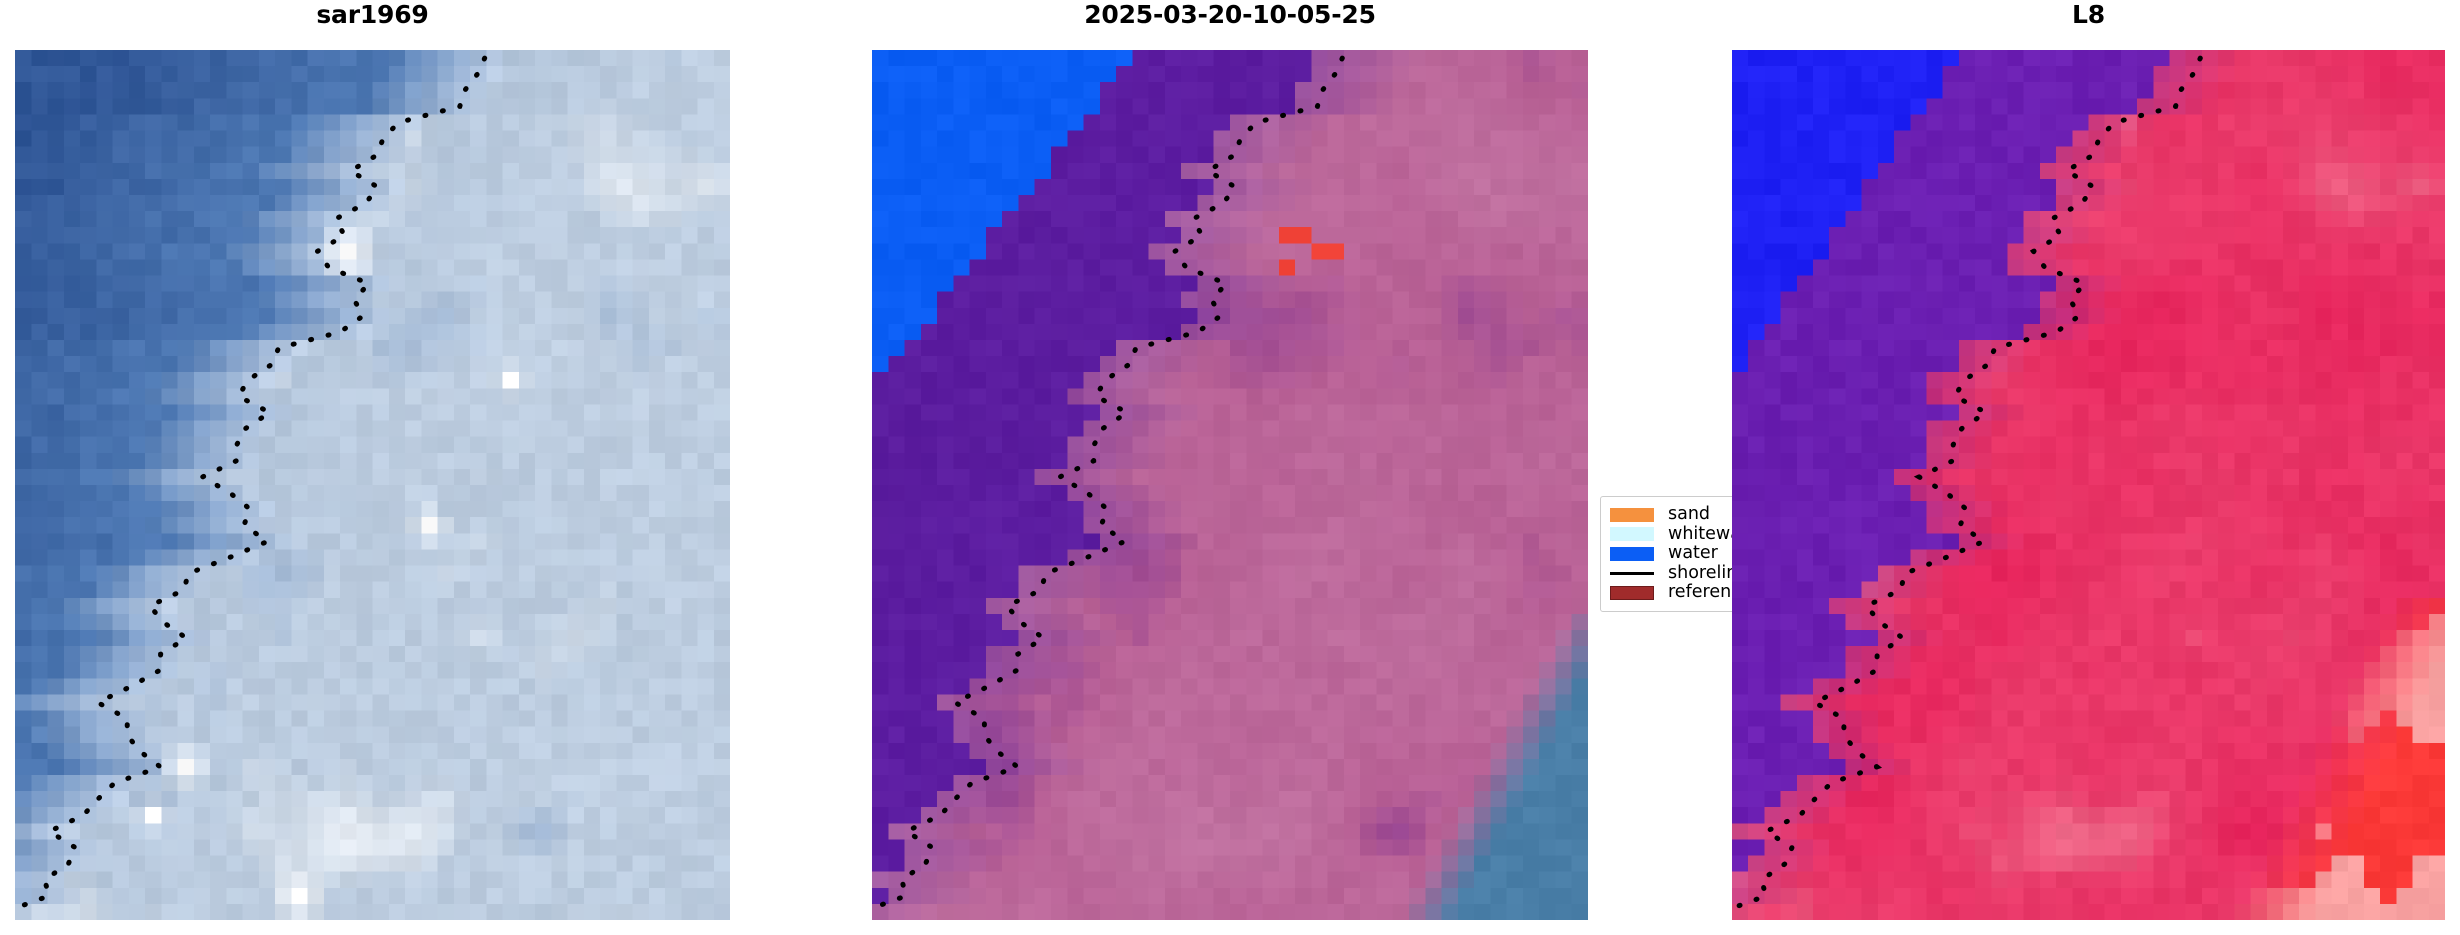  Describe the element at coordinates (372, 14) in the screenshot. I see `panel-title-sar1969: sar1969` at that location.